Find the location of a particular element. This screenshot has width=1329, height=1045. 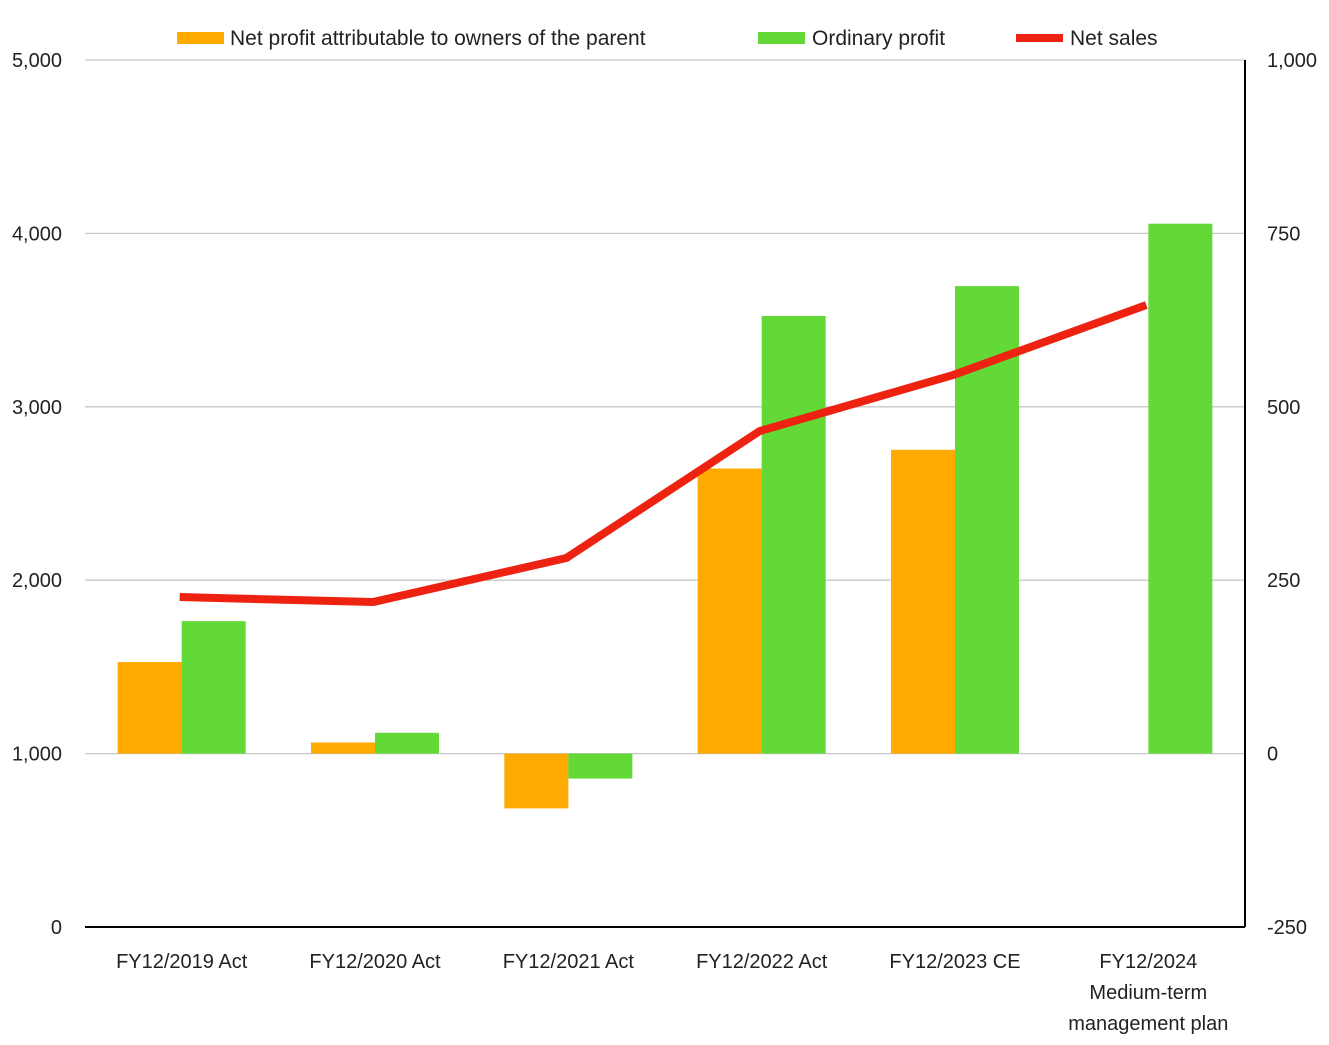

category-label: FY12/2024 is located at coordinates (1148, 962).